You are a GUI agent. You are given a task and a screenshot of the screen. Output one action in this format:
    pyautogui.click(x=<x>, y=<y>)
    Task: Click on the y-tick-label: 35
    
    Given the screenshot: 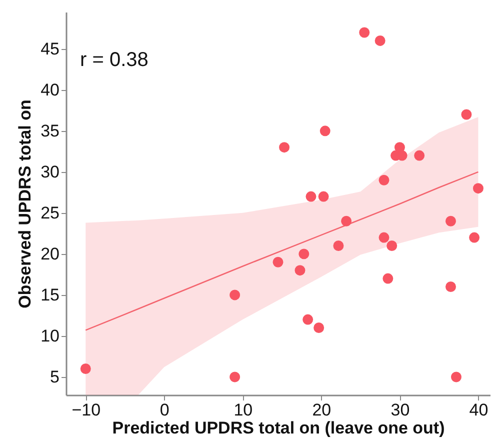 What is the action you would take?
    pyautogui.click(x=50, y=130)
    